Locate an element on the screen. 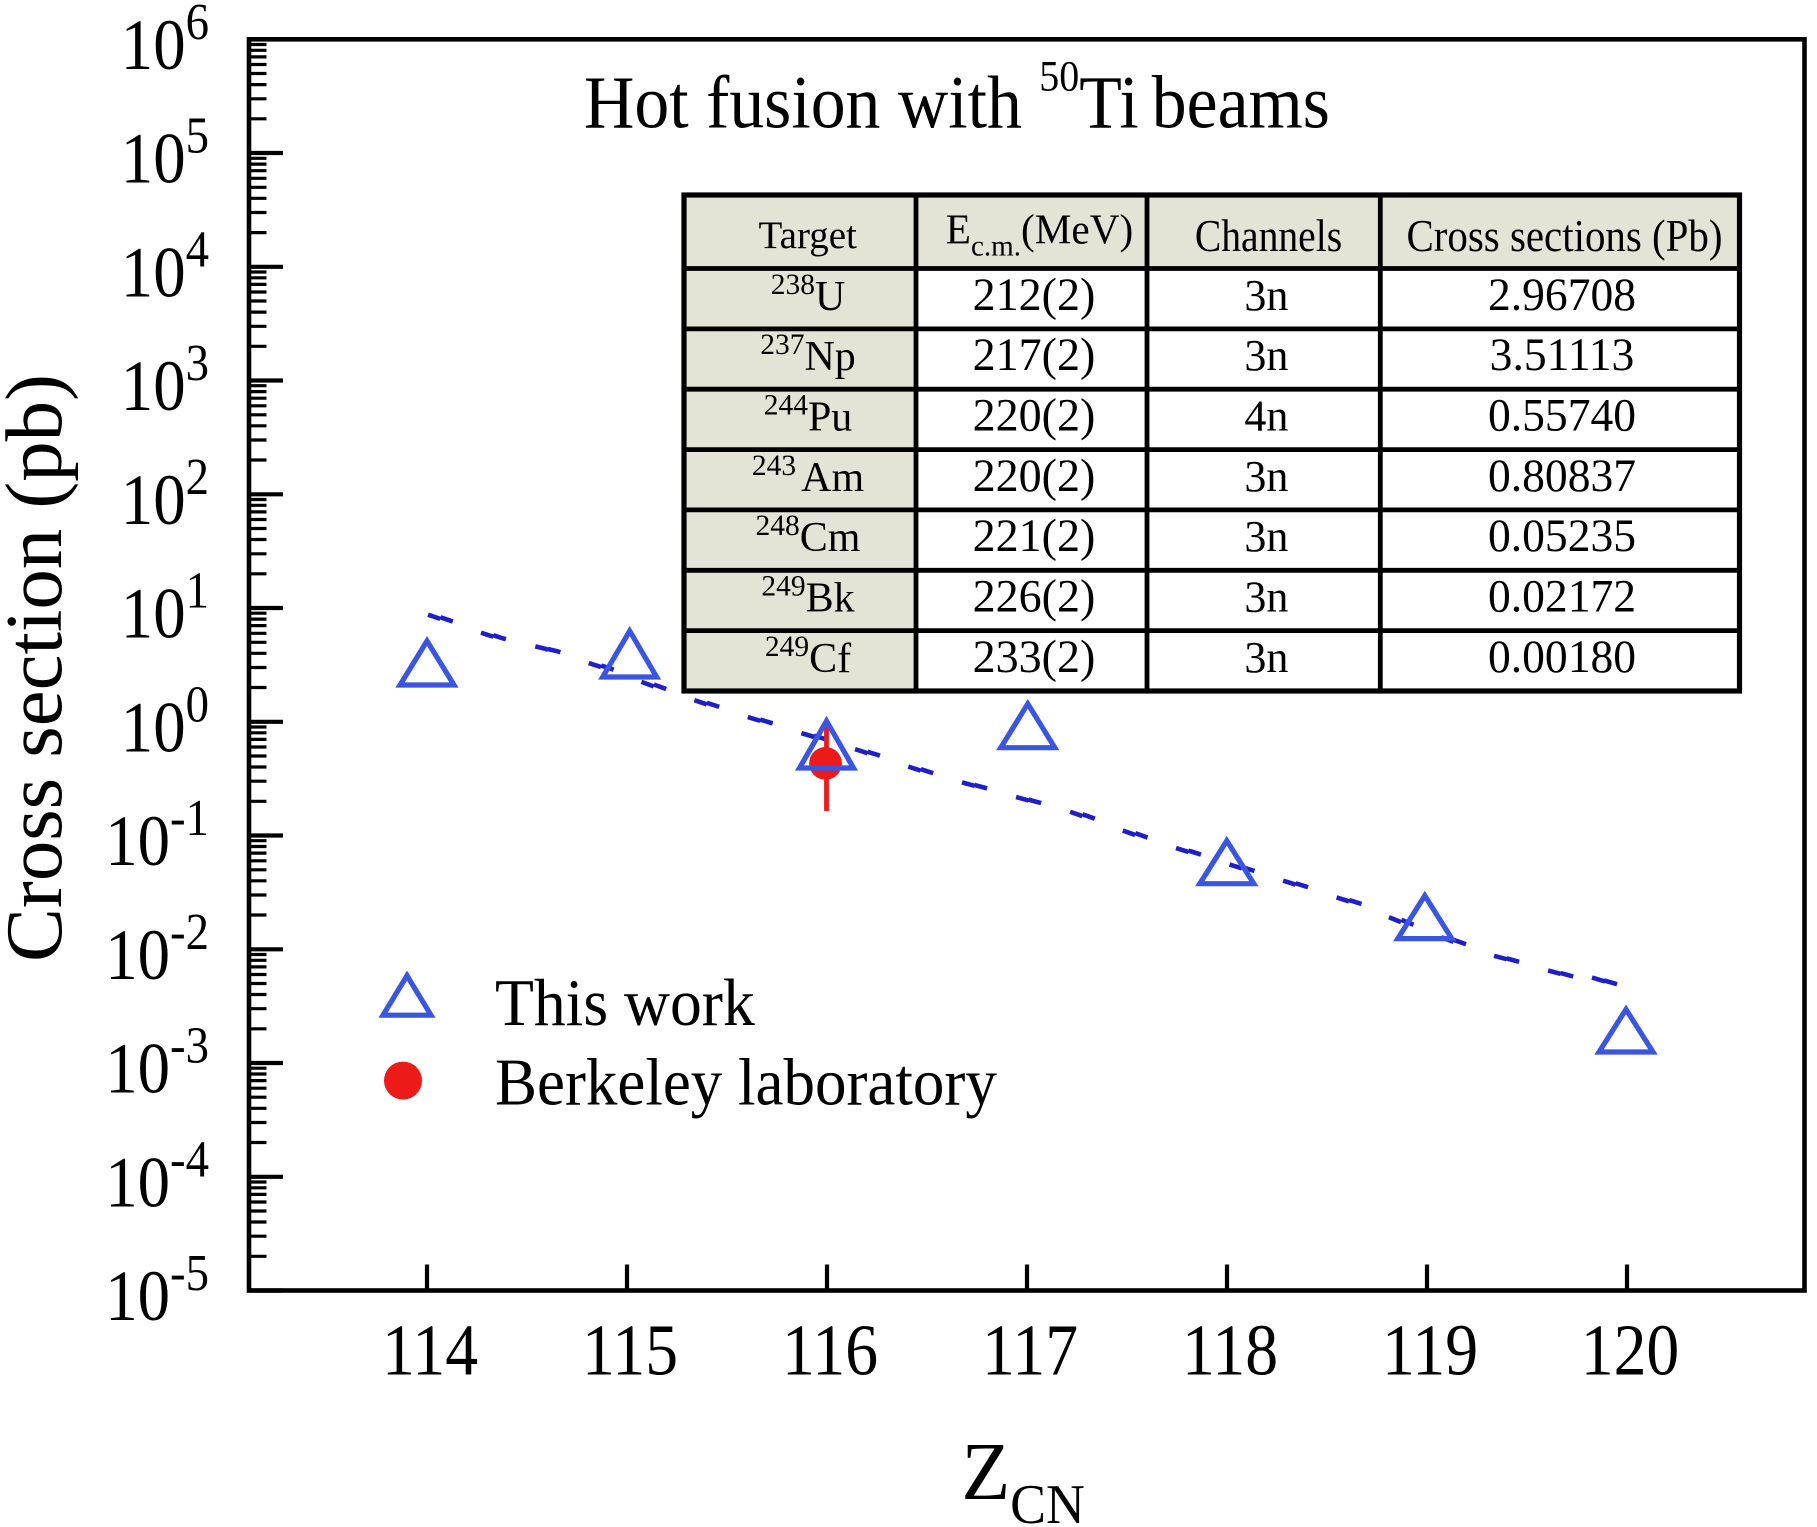  svg-text: Cross sections (Pb) is located at coordinates (1564, 236).